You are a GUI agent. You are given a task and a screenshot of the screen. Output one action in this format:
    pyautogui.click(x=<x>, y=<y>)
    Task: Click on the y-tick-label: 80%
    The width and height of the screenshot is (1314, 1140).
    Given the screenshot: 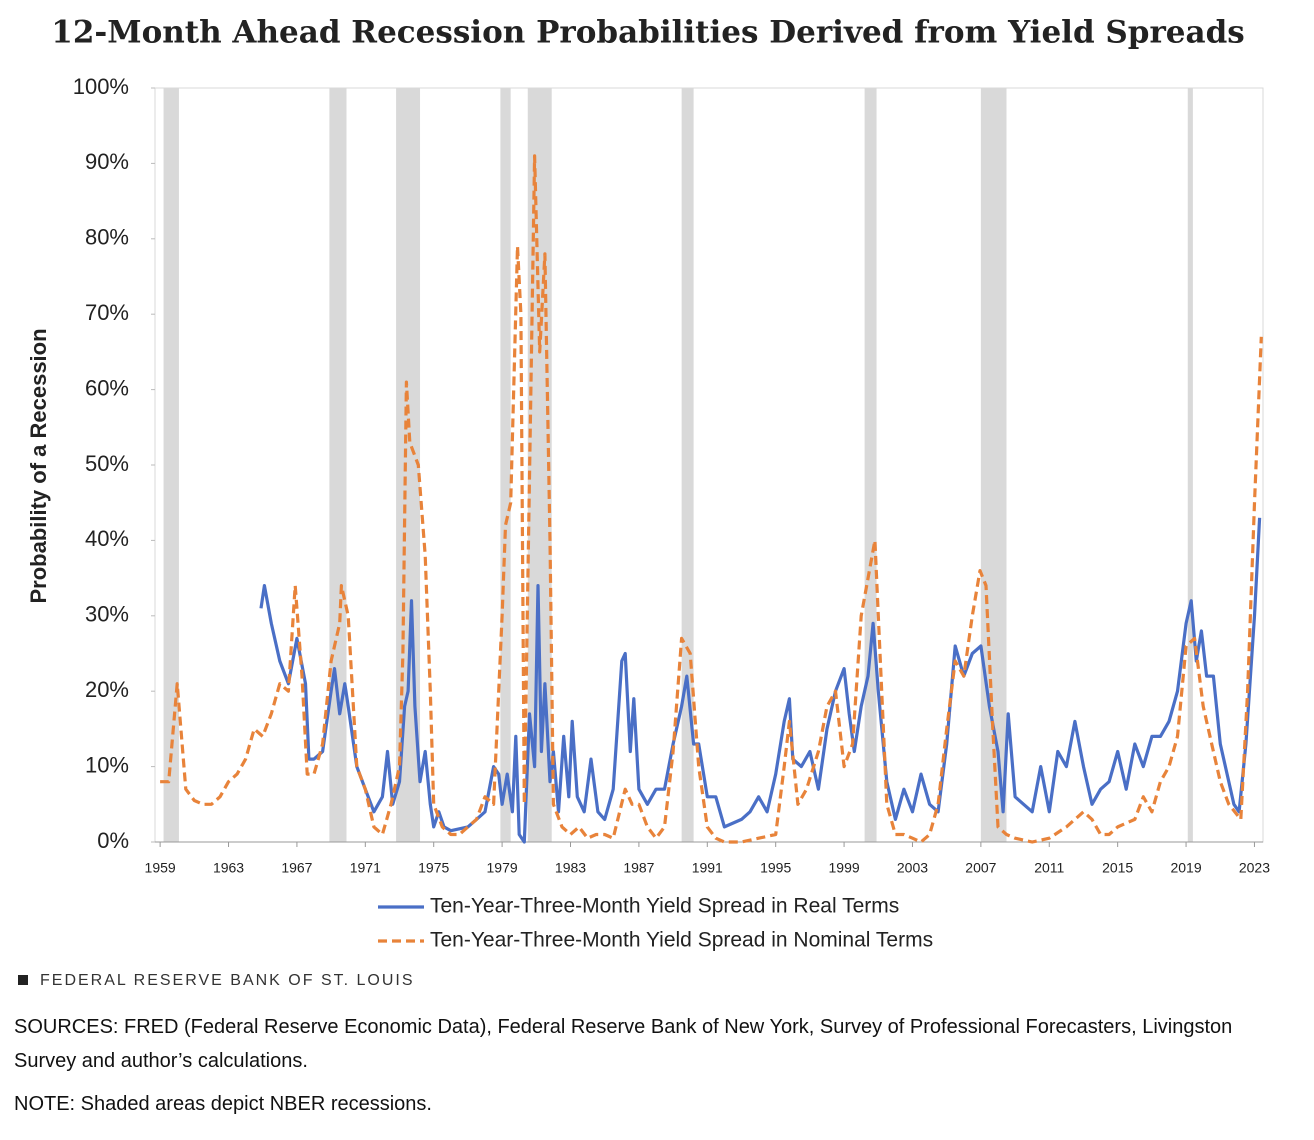 What is the action you would take?
    pyautogui.click(x=107, y=237)
    